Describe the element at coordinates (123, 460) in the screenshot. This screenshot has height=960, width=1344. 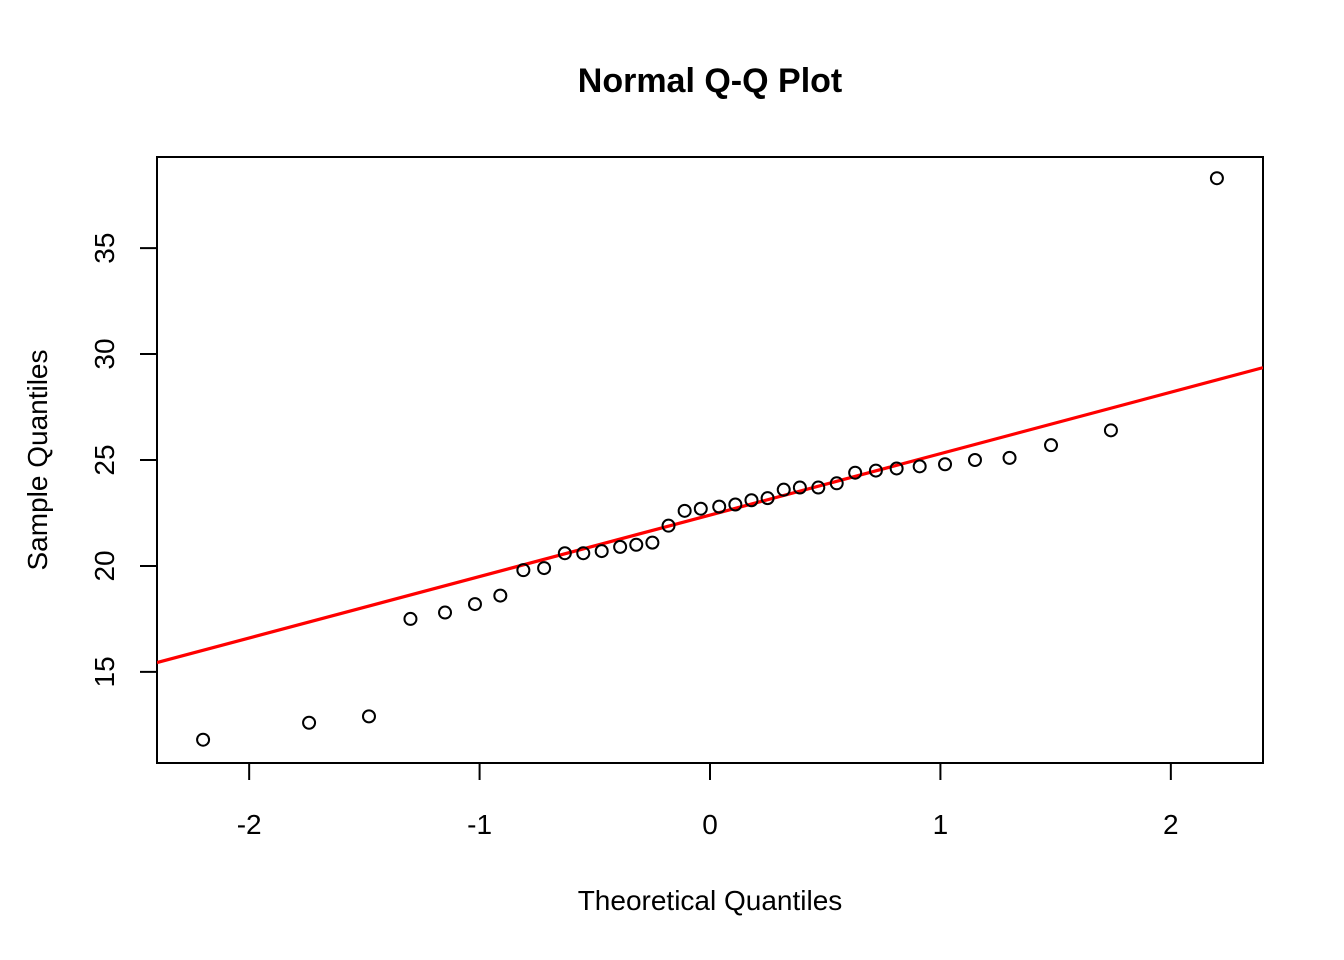
I see `y-axis: 15 20 25 30 35` at that location.